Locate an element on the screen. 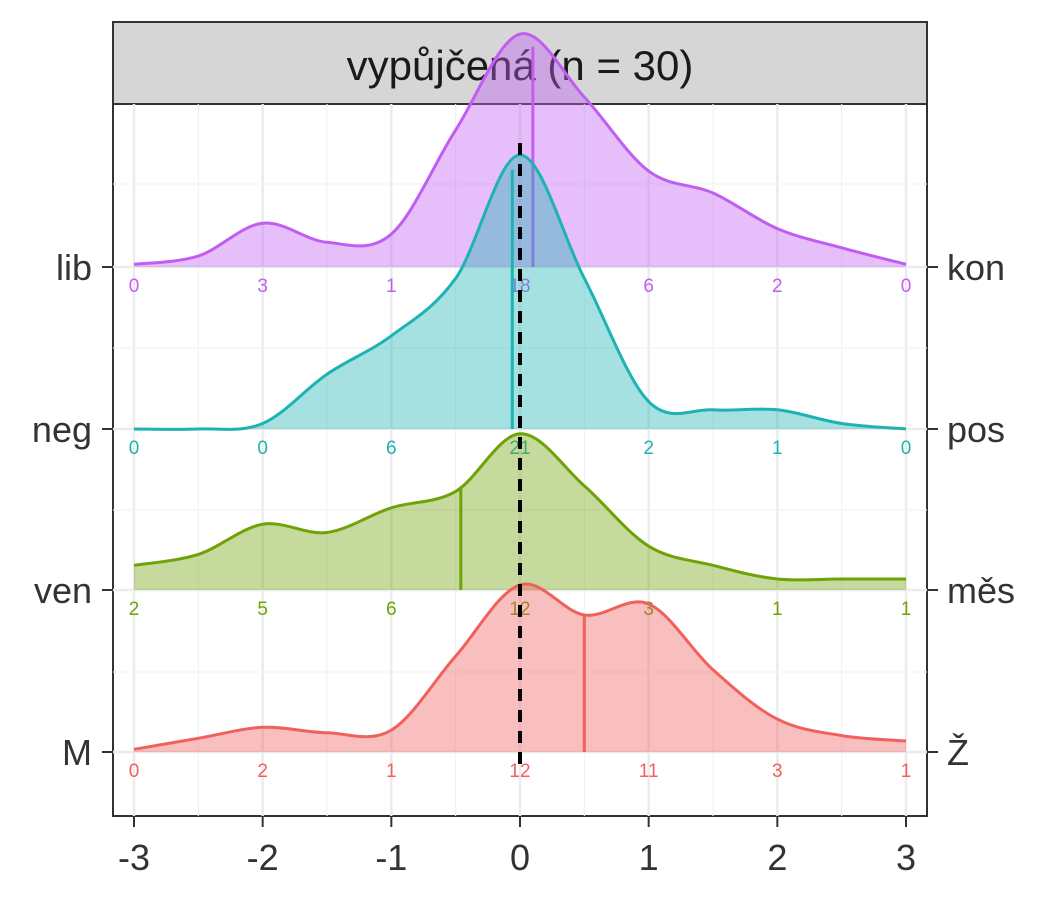 This screenshot has height=900, width=1050. facet-strip is located at coordinates (520, 63).